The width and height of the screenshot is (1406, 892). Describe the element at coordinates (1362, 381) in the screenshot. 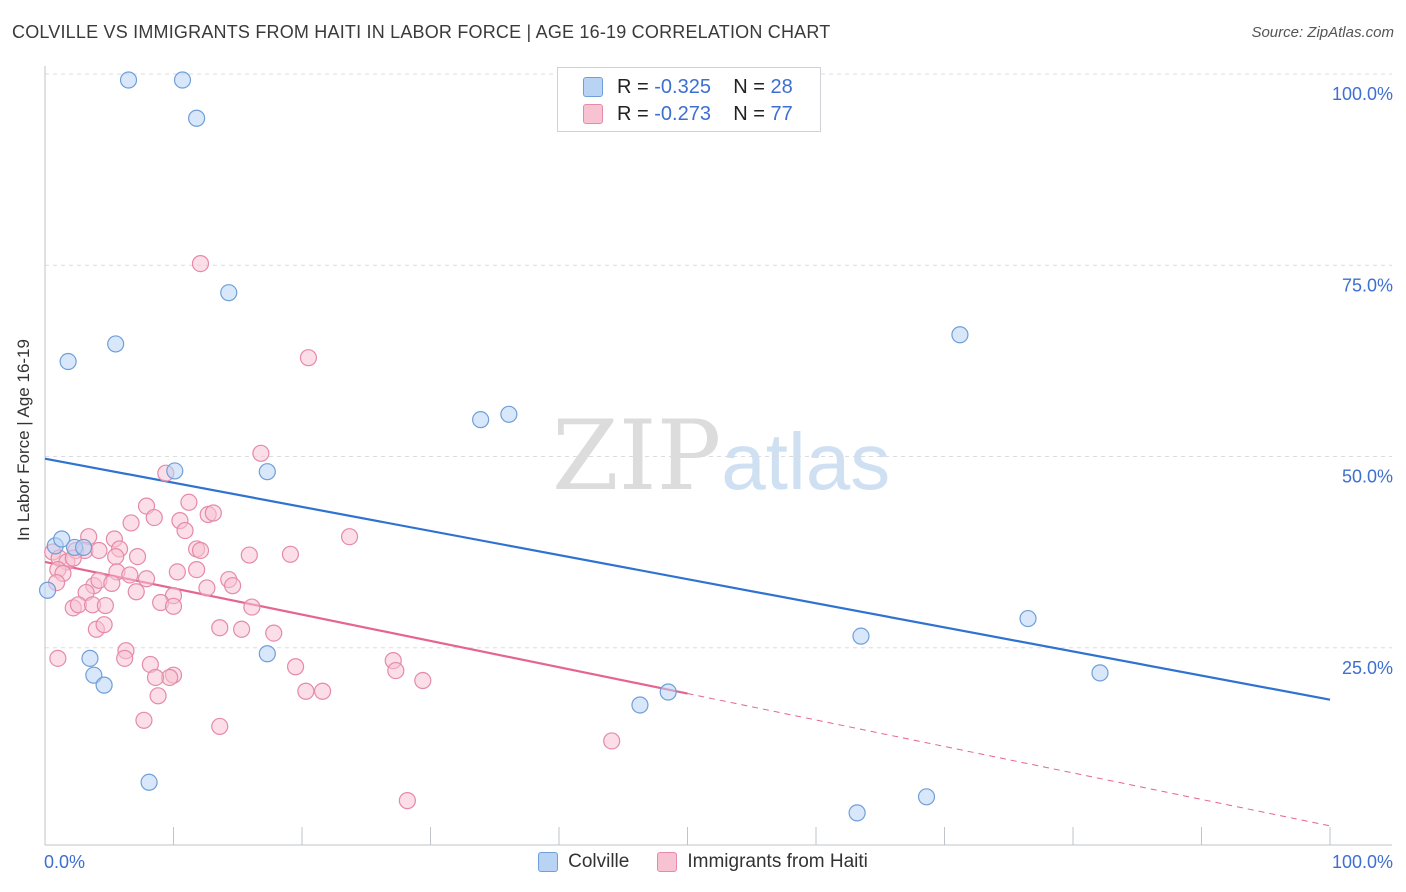

I see `y-tick-labels: 25.0% 50.0% 75.0% 100.0%` at that location.